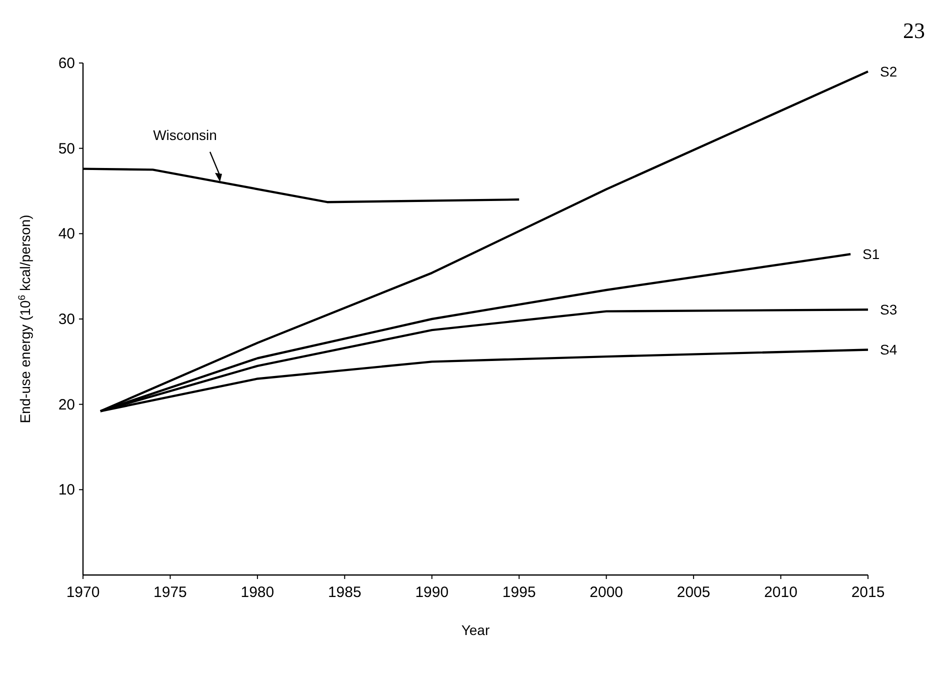  Describe the element at coordinates (475, 630) in the screenshot. I see `x-axis-title: Year` at that location.